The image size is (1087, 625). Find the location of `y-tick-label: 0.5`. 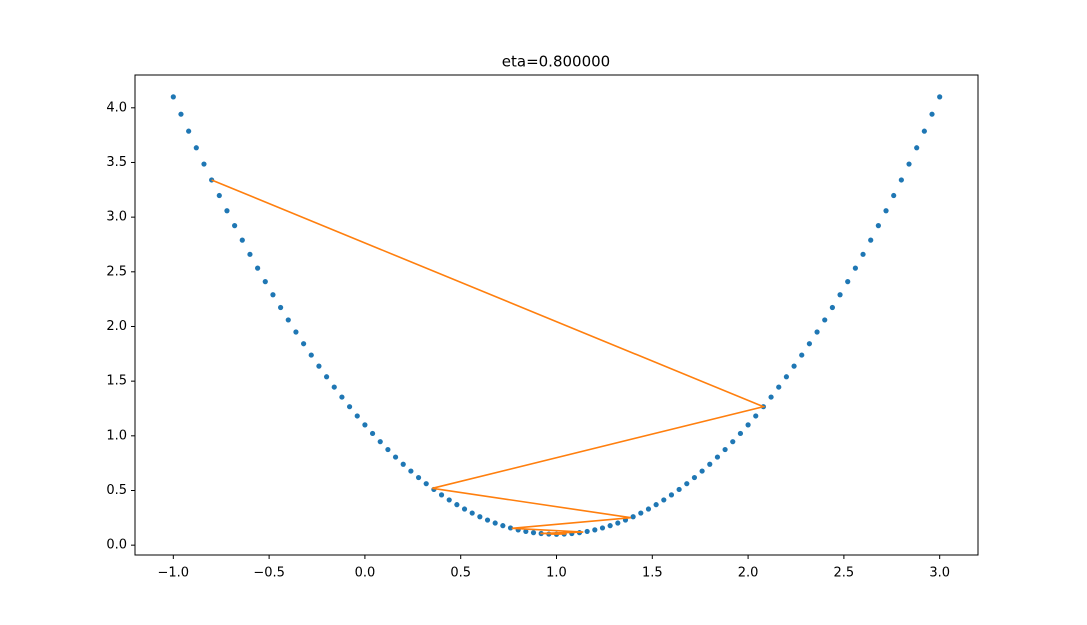

y-tick-label: 0.5 is located at coordinates (116, 490).